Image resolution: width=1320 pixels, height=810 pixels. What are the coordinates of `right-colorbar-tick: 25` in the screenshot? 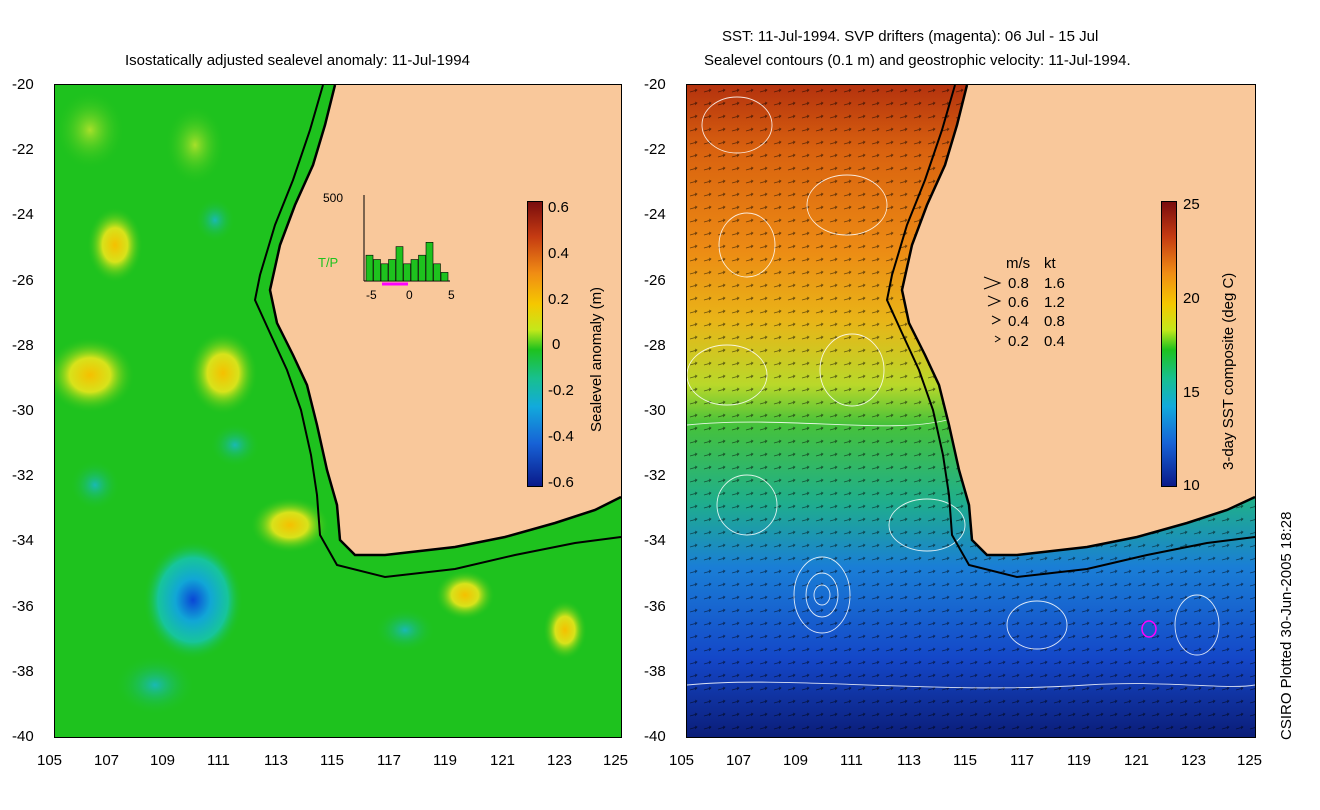 It's located at (1191, 204).